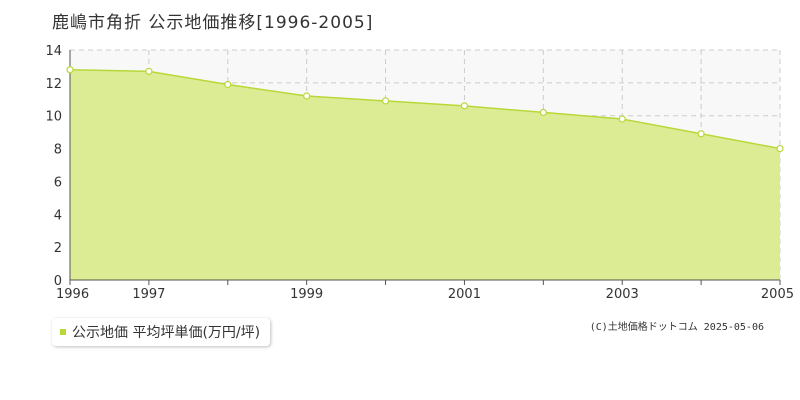 Image resolution: width=800 pixels, height=400 pixels. Describe the element at coordinates (306, 294) in the screenshot. I see `x-tick-label: 1999` at that location.